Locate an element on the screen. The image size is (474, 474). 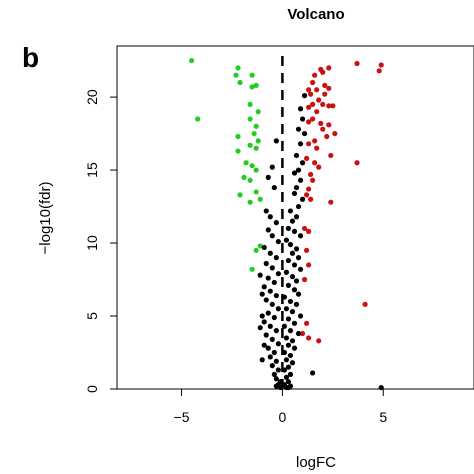
y-tick-label: 20 is located at coordinates (92, 97).